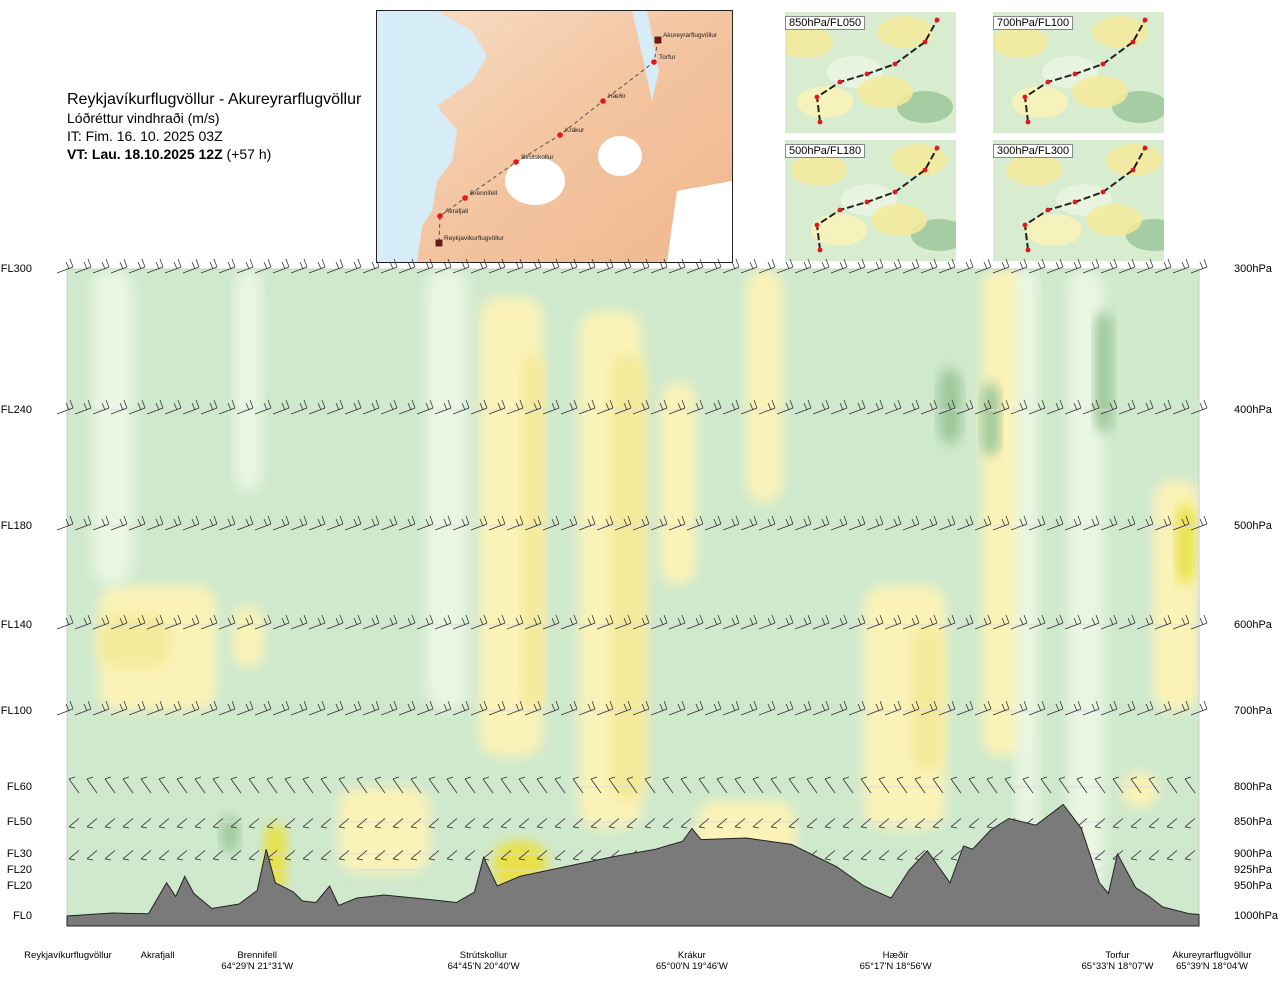  Describe the element at coordinates (516, 162) in the screenshot. I see `circle-marker-icon` at that location.